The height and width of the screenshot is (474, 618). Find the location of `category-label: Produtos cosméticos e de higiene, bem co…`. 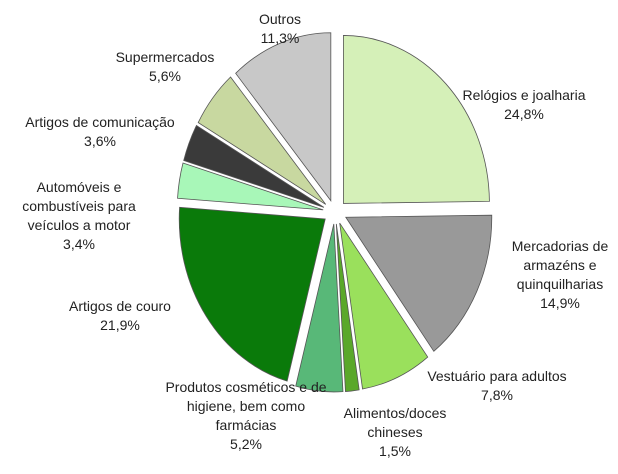

category-label: Produtos cosméticos e de higiene, bem co… is located at coordinates (246, 406).